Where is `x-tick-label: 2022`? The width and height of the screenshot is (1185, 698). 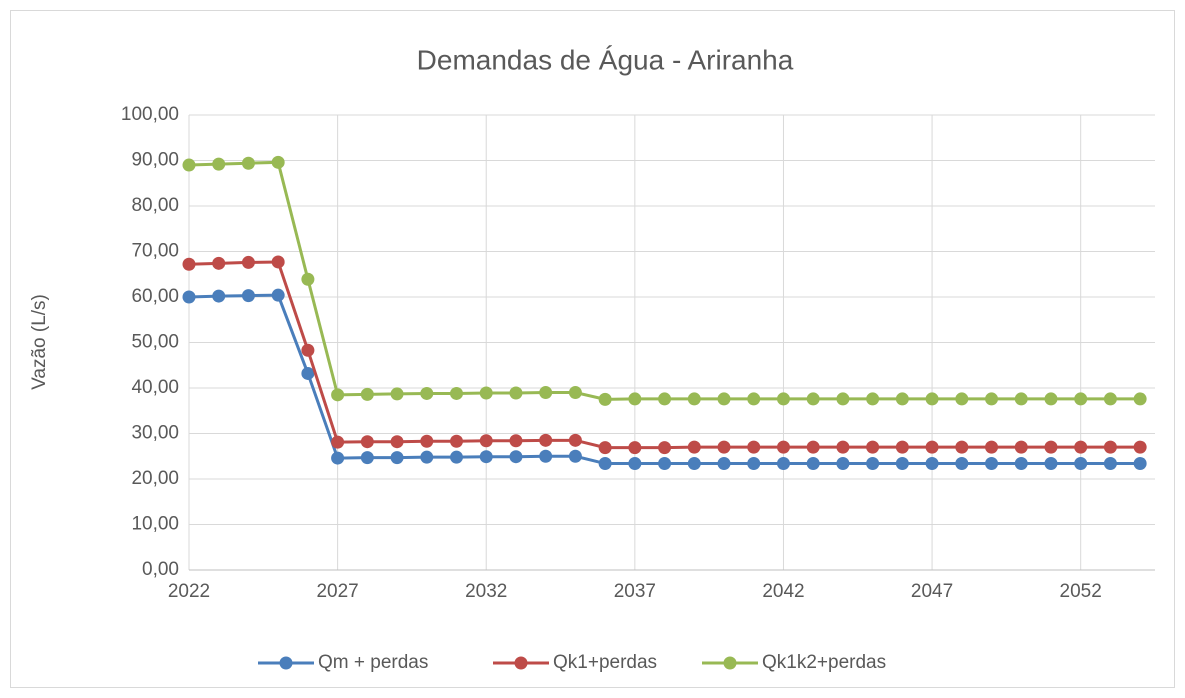
x-tick-label: 2022 is located at coordinates (189, 591).